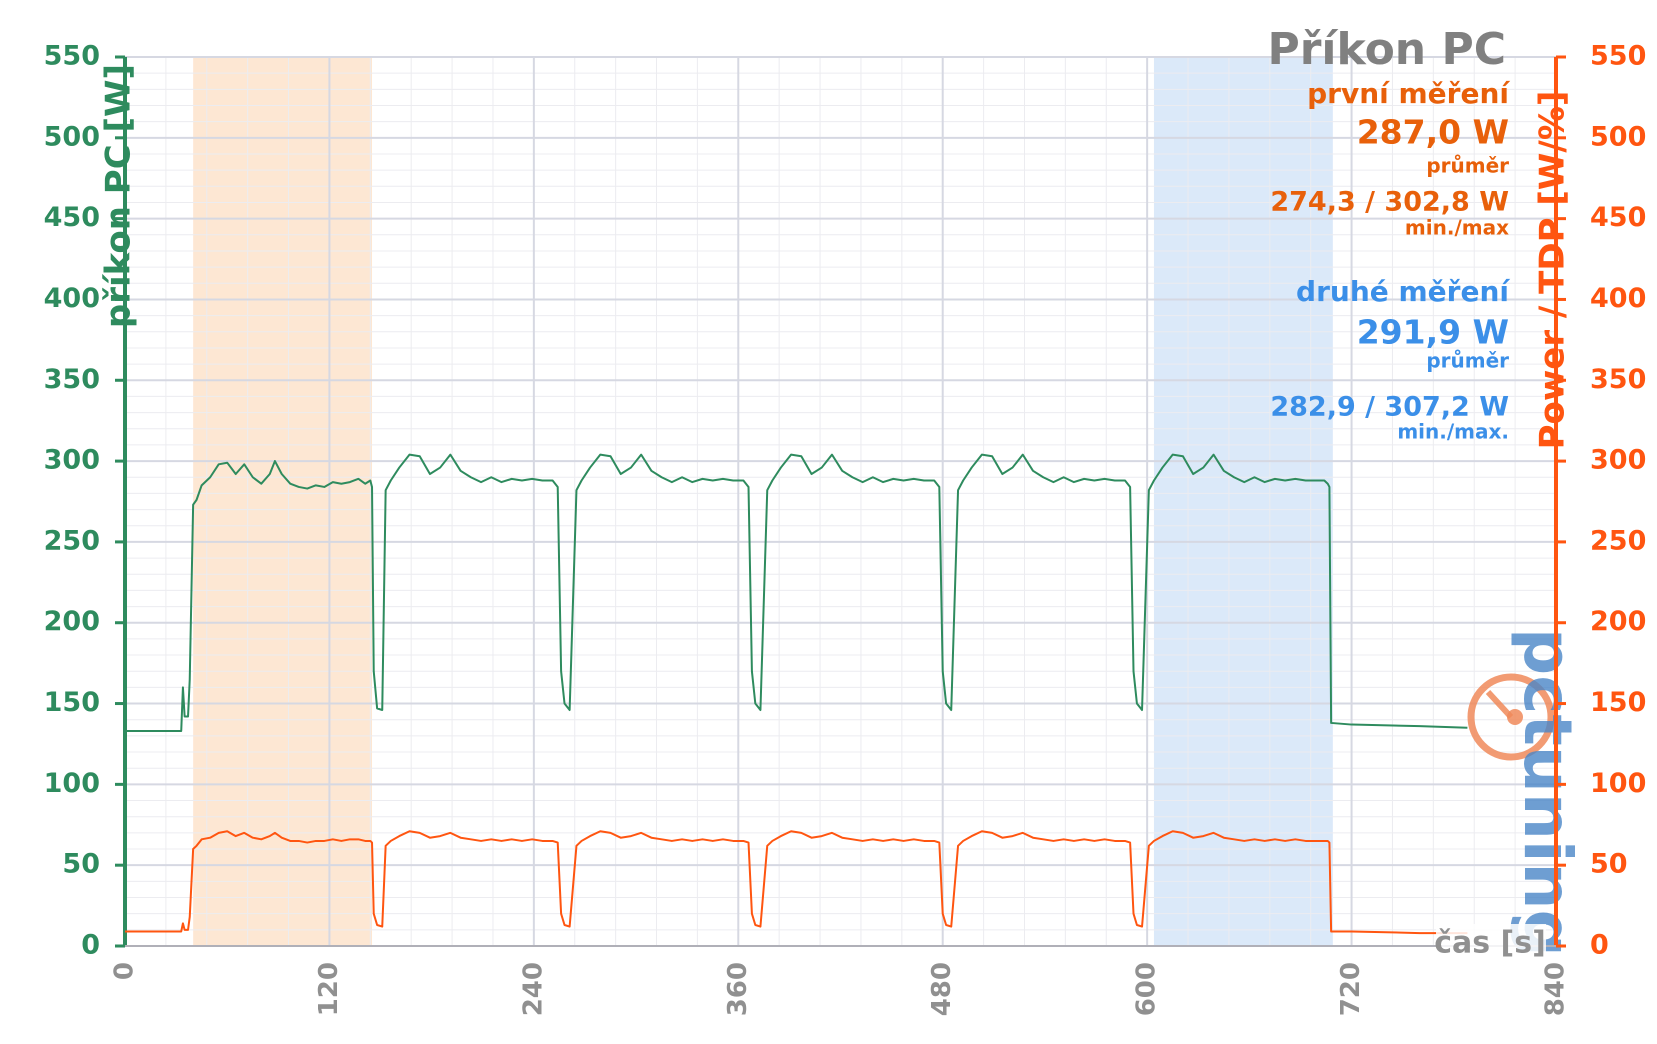 The image size is (1657, 1044). Describe the element at coordinates (1386, 49) in the screenshot. I see `chart-title: Příkon PC` at that location.